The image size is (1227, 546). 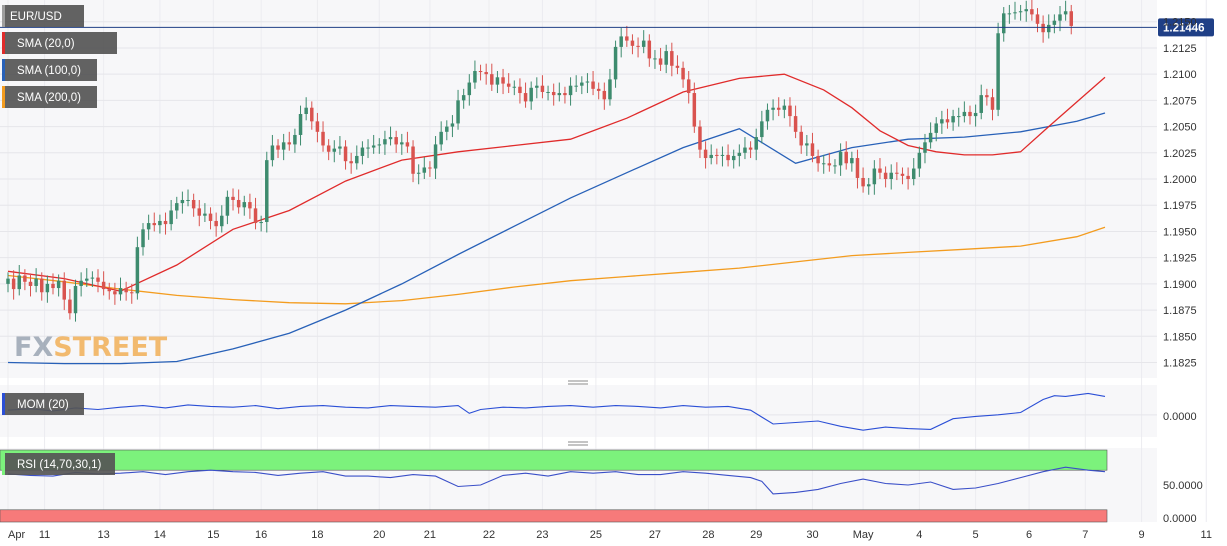 I want to click on price-tick-label: 1.1925, so click(x=1180, y=259).